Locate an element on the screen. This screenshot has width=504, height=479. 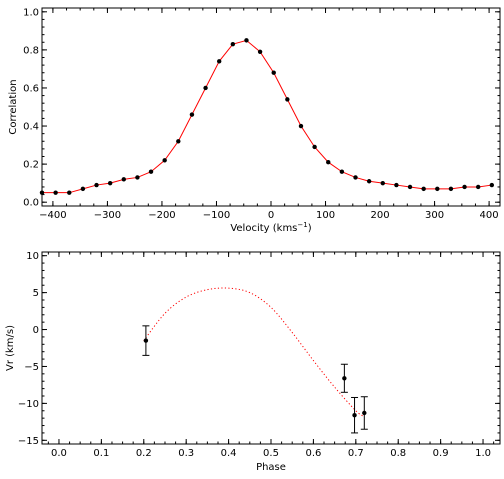
velocity-x-tick-label: 0.5 is located at coordinates (271, 453).